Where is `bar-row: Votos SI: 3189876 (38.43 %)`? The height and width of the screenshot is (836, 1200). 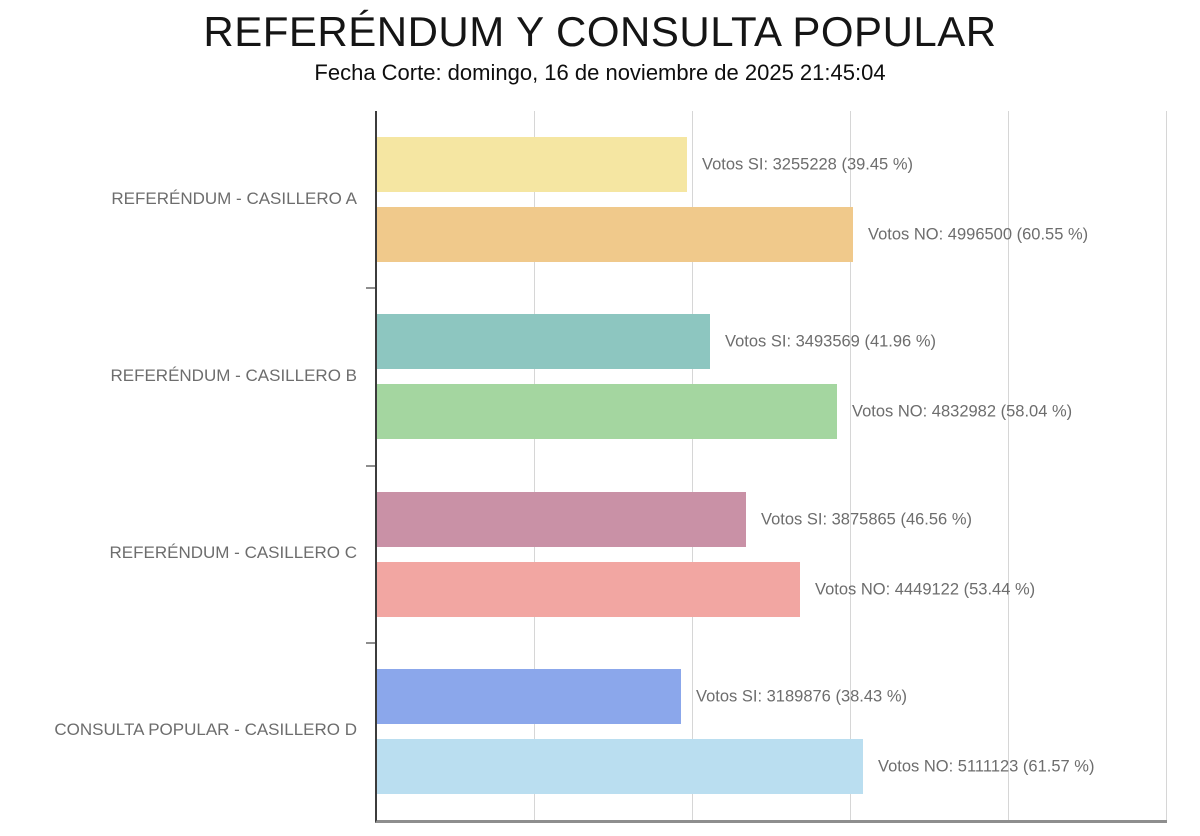 bar-row: Votos SI: 3189876 (38.43 %) is located at coordinates (772, 696).